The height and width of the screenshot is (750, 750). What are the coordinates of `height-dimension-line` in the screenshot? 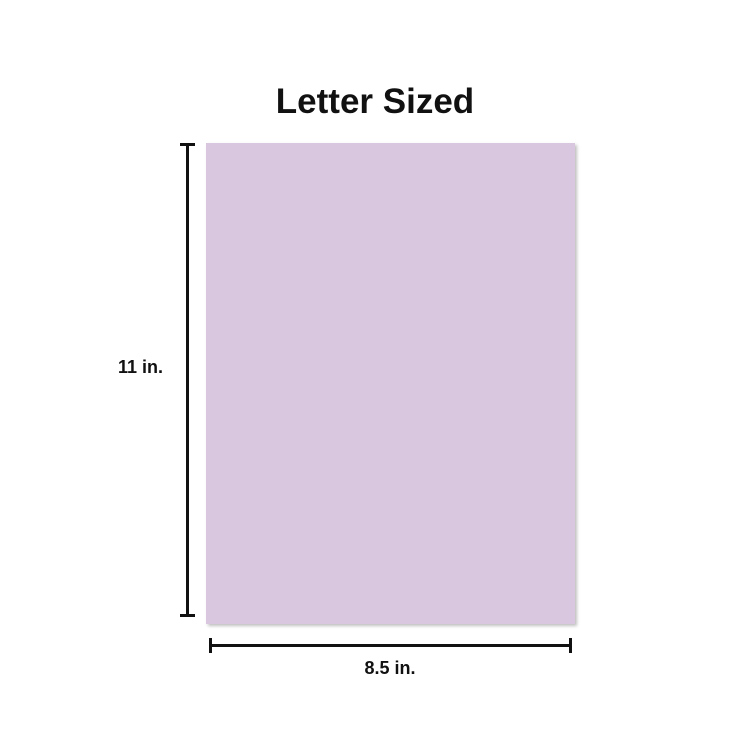 It's located at (187, 380).